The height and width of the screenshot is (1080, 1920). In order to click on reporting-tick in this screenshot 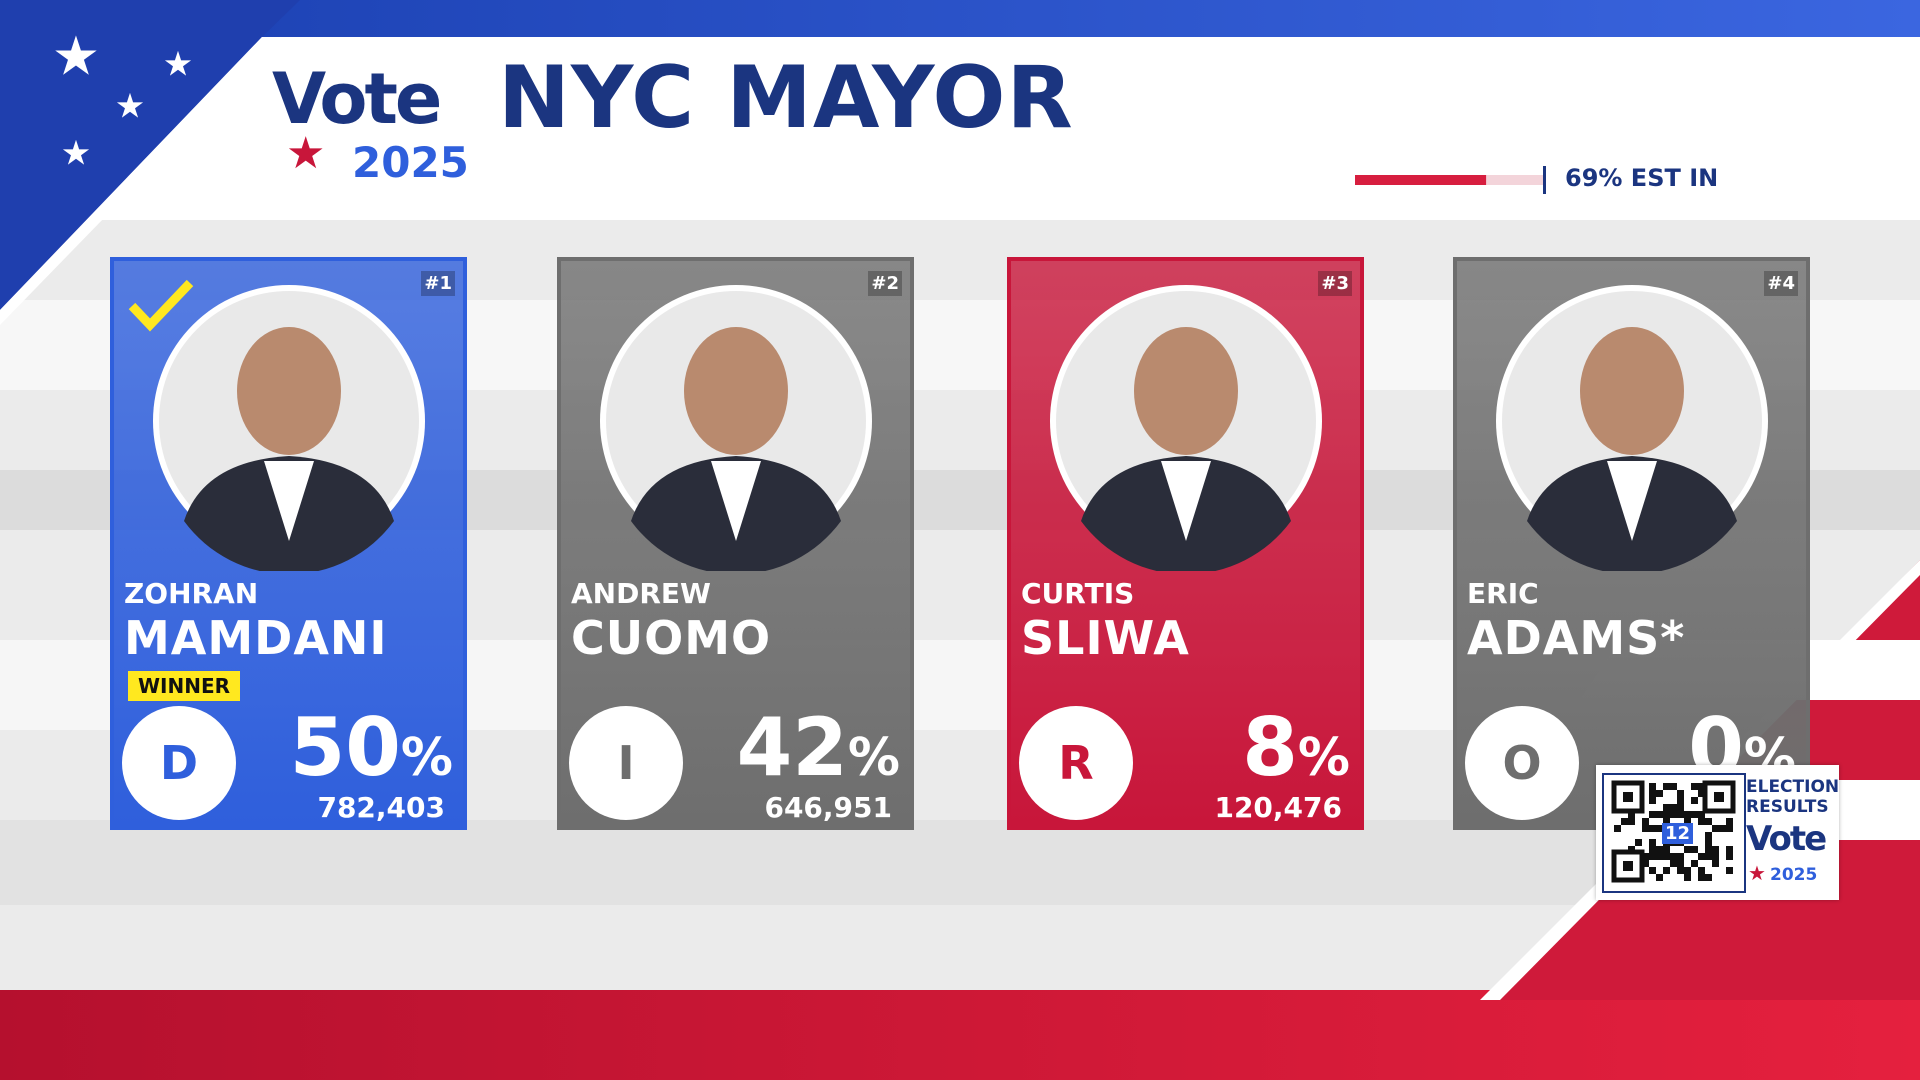, I will do `click(1544, 180)`.